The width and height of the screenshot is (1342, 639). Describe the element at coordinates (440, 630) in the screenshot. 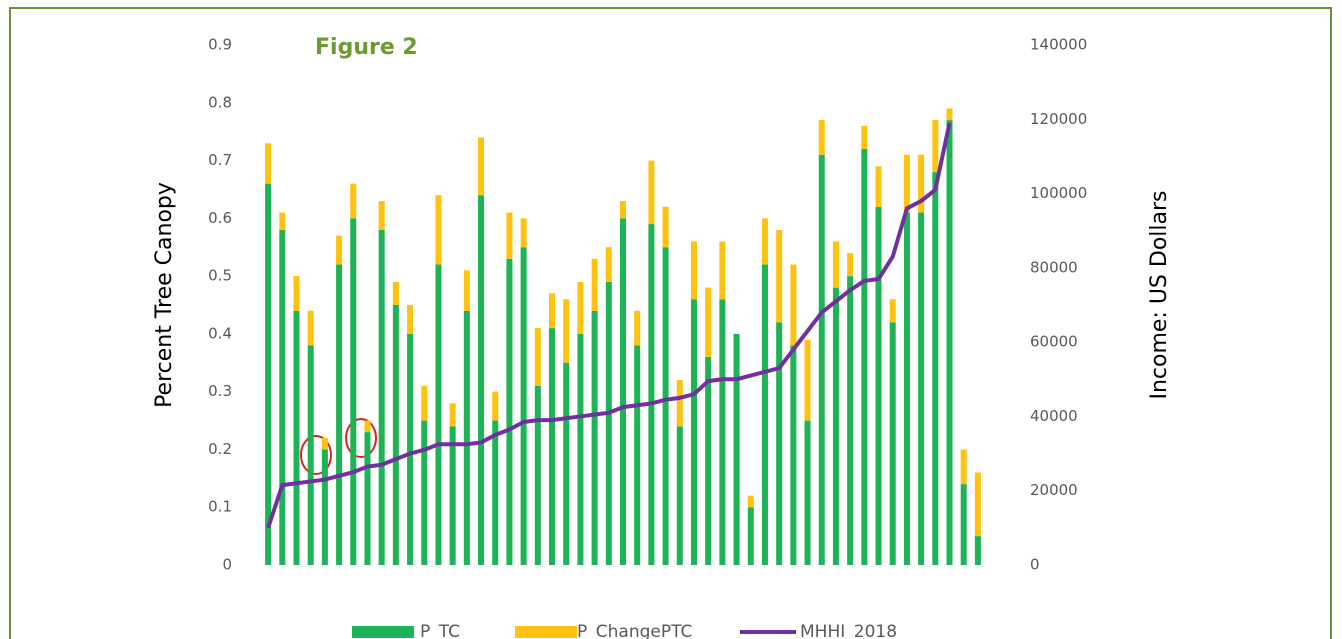

I see `legend-label: P_TC` at that location.